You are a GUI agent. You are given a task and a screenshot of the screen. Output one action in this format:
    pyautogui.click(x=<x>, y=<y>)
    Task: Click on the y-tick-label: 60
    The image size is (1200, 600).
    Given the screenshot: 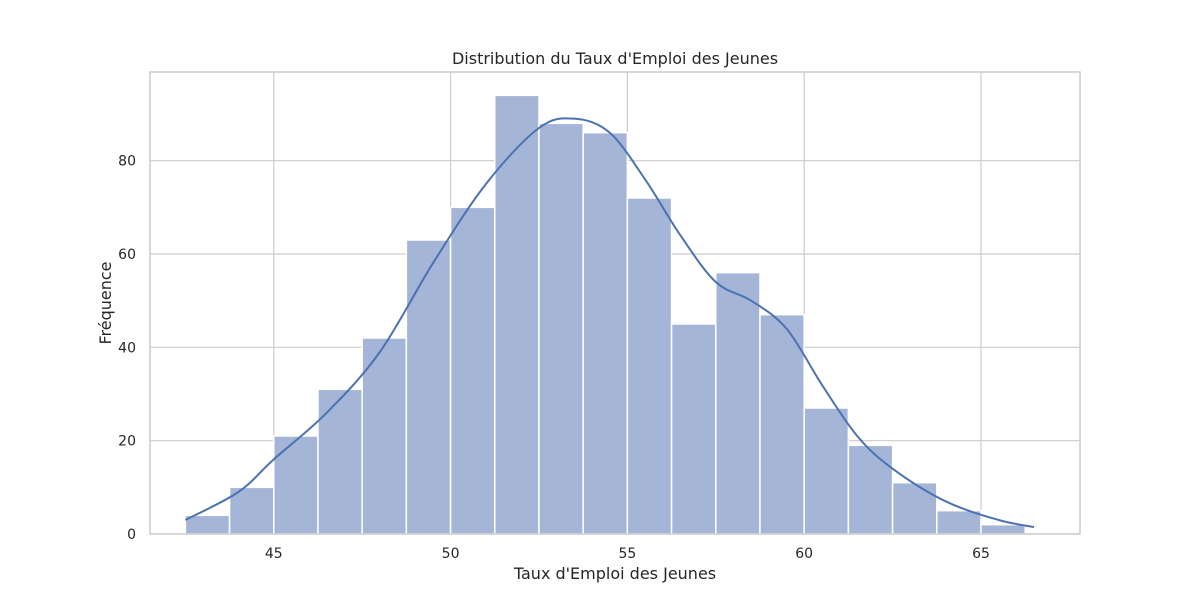 What is the action you would take?
    pyautogui.click(x=127, y=255)
    